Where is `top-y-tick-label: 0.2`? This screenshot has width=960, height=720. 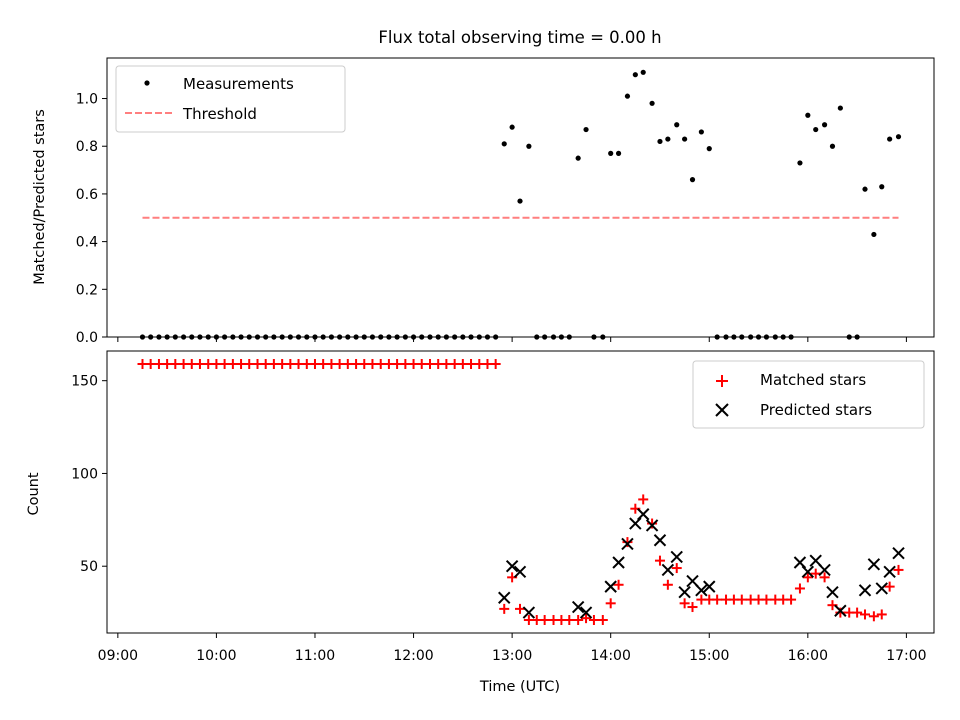
top-y-tick-label: 0.2 is located at coordinates (87, 290).